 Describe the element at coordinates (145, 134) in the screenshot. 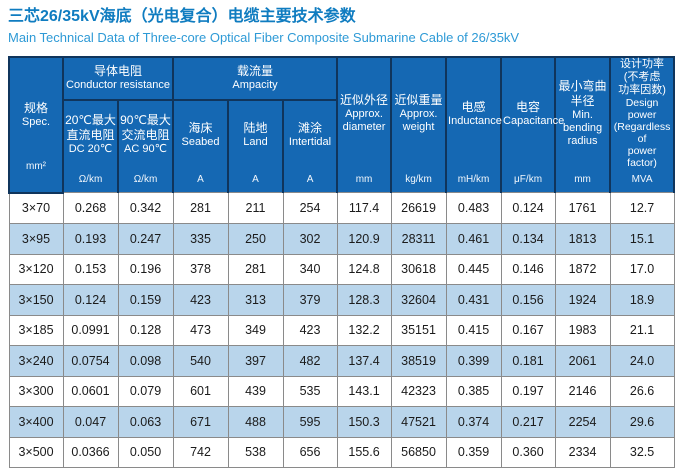

I see `col-header-ac90: 90℃最大 交流电阻 AC 90℃` at that location.